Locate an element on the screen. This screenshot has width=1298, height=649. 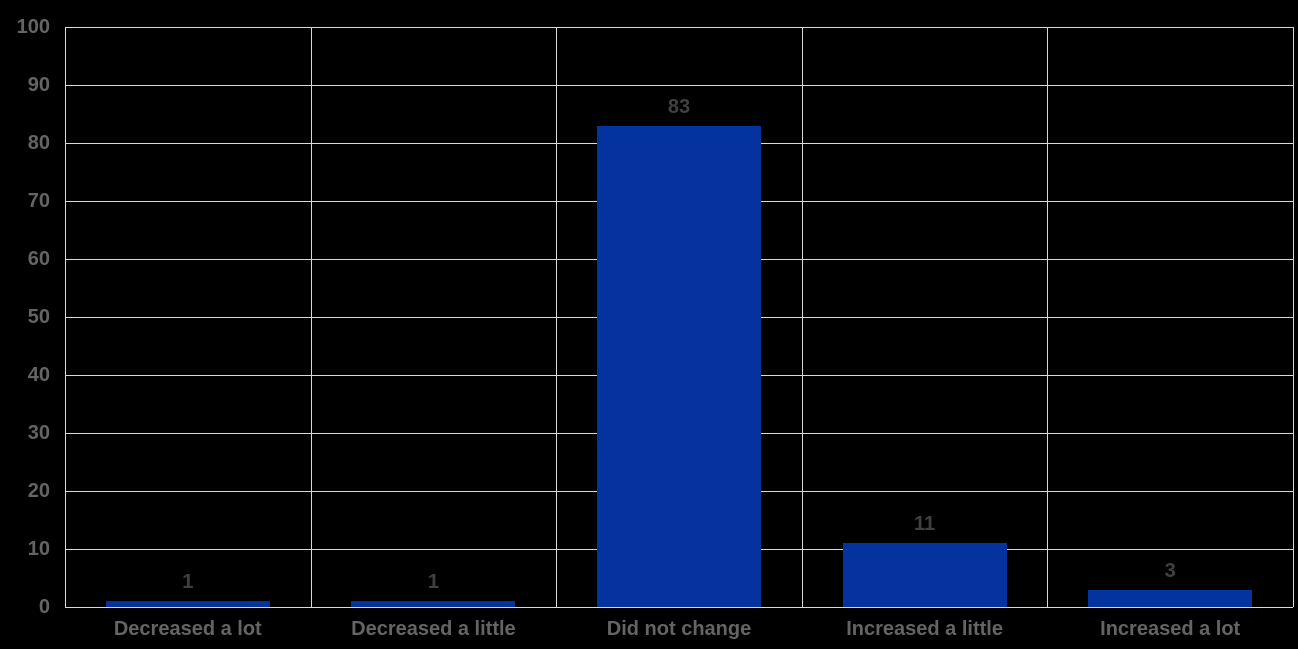
y-tick-label: 10 is located at coordinates (38, 549).